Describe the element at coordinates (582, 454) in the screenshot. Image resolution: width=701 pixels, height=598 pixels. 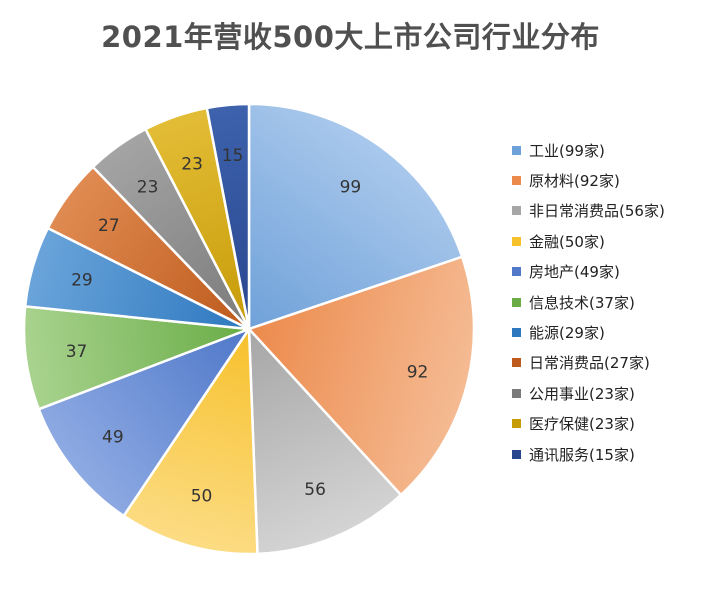
I see `legend-label: 通讯服务(15家)` at that location.